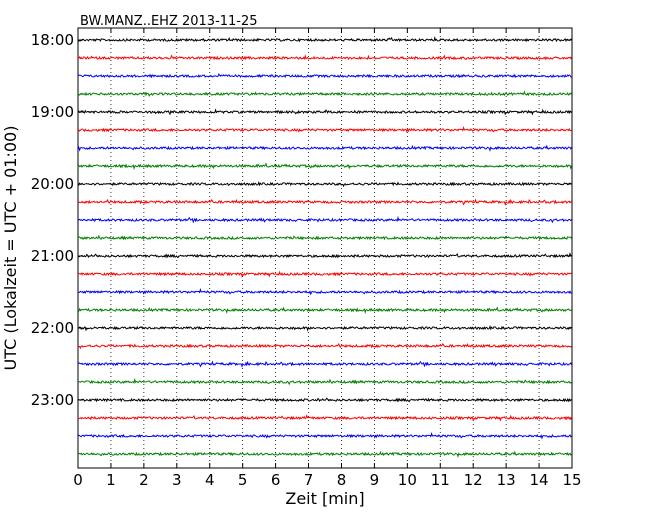  Describe the element at coordinates (177, 480) in the screenshot. I see `x-tick-label-3: 3` at that location.